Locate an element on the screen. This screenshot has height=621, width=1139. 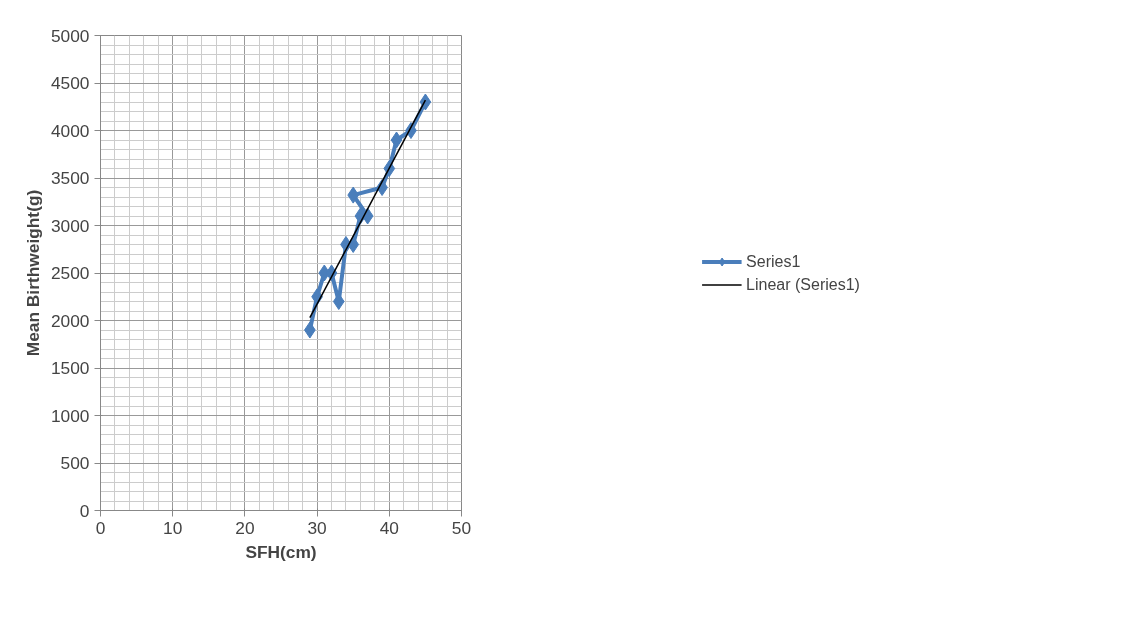
y-tick-label: 3500 is located at coordinates (70, 178).